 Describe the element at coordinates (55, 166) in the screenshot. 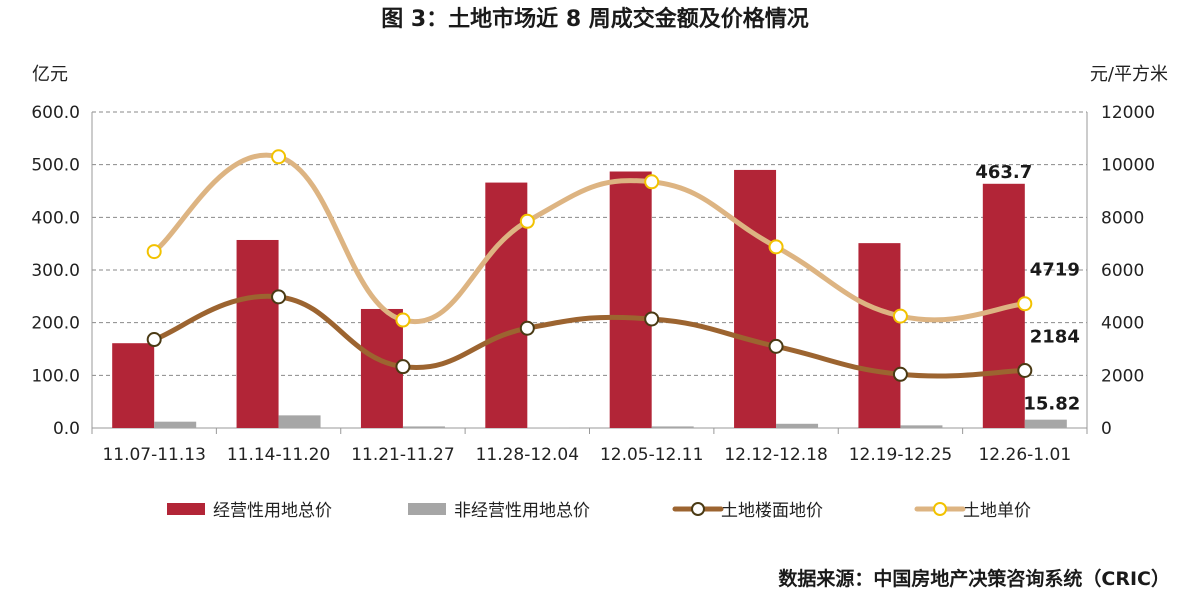

I see `left-tick-label: 500.0` at that location.